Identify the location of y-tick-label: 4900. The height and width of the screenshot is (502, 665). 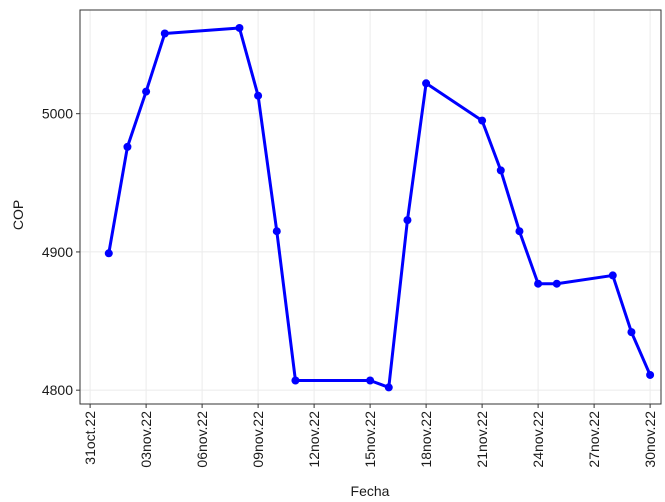
(57, 252).